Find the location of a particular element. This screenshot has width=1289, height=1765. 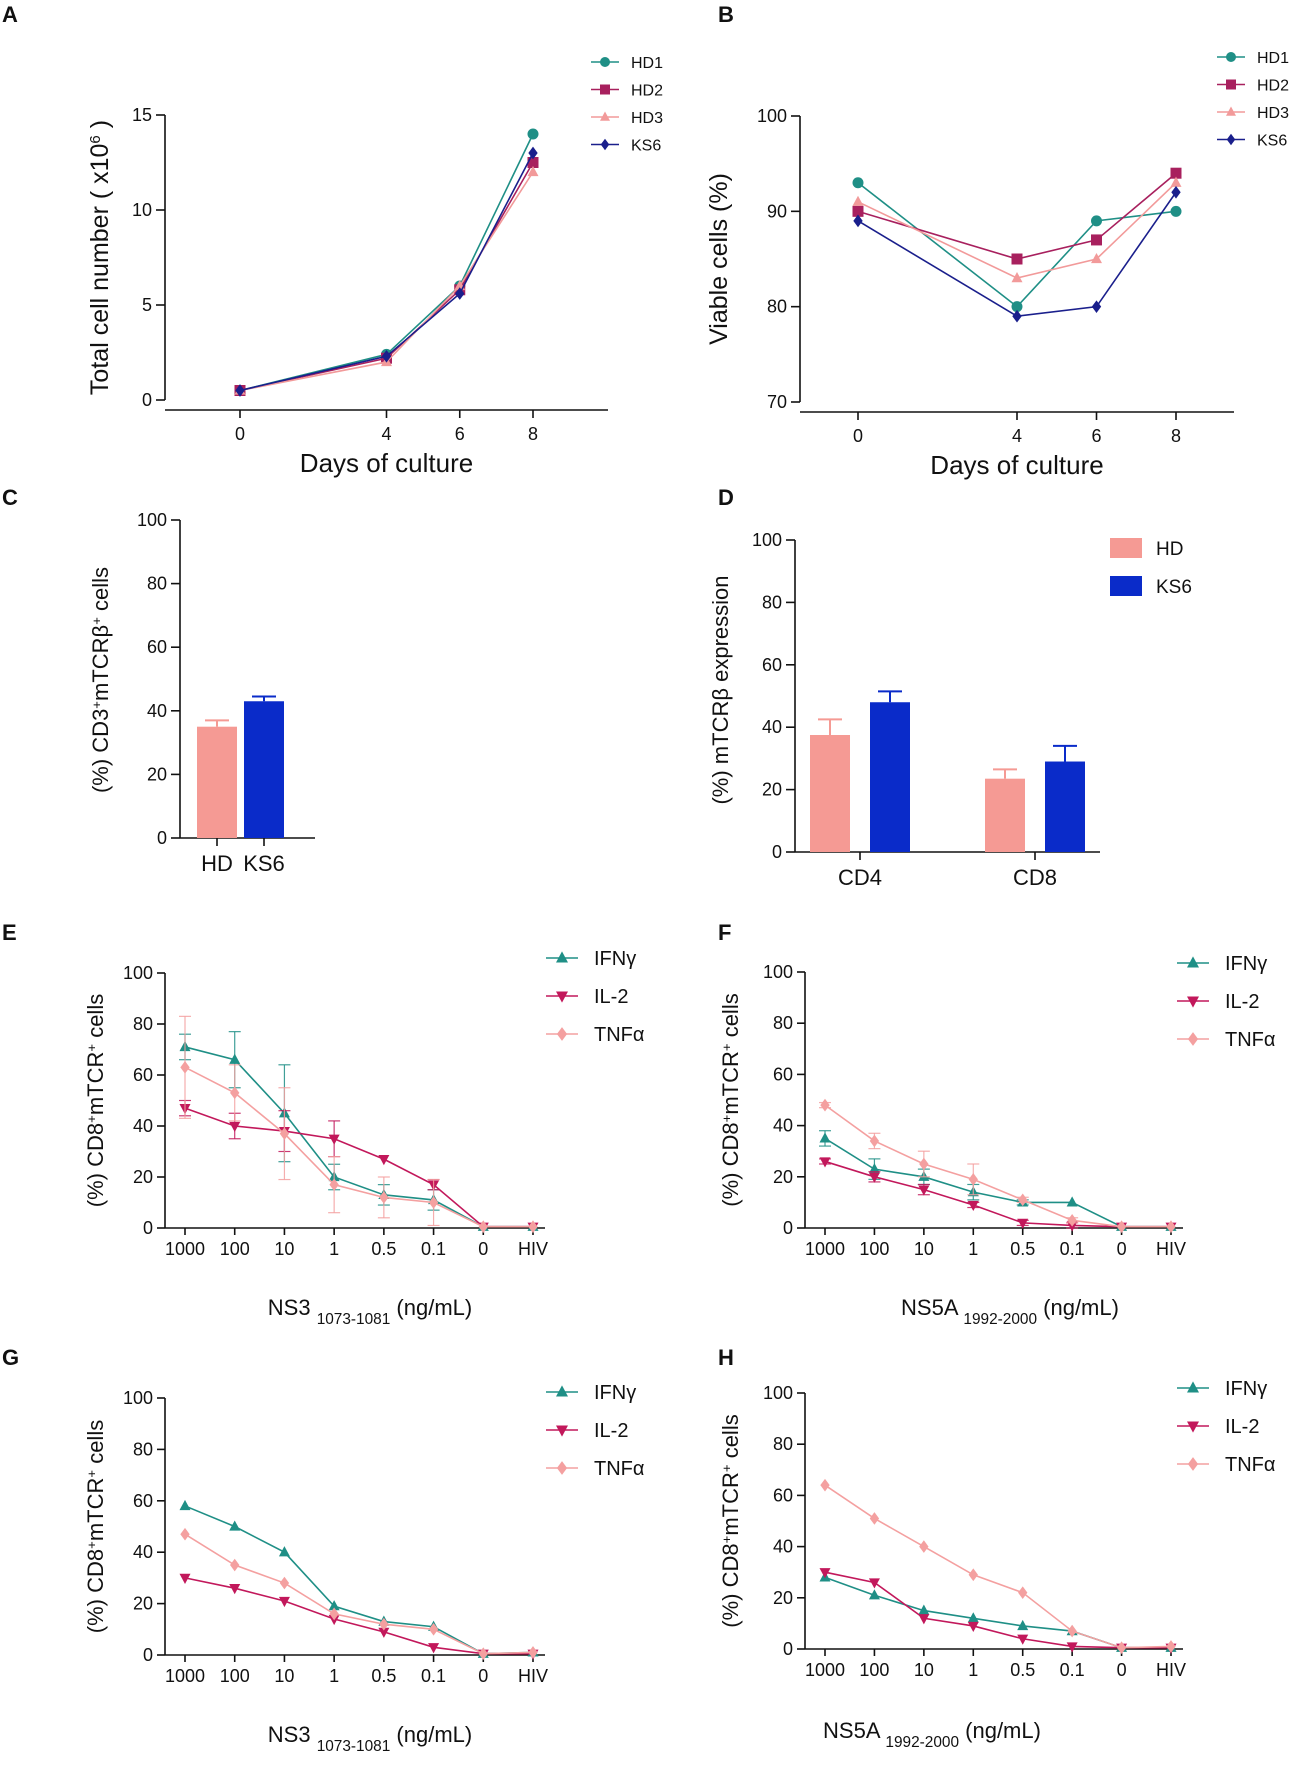

x-tick-label: 0.5 is located at coordinates (383, 1676).